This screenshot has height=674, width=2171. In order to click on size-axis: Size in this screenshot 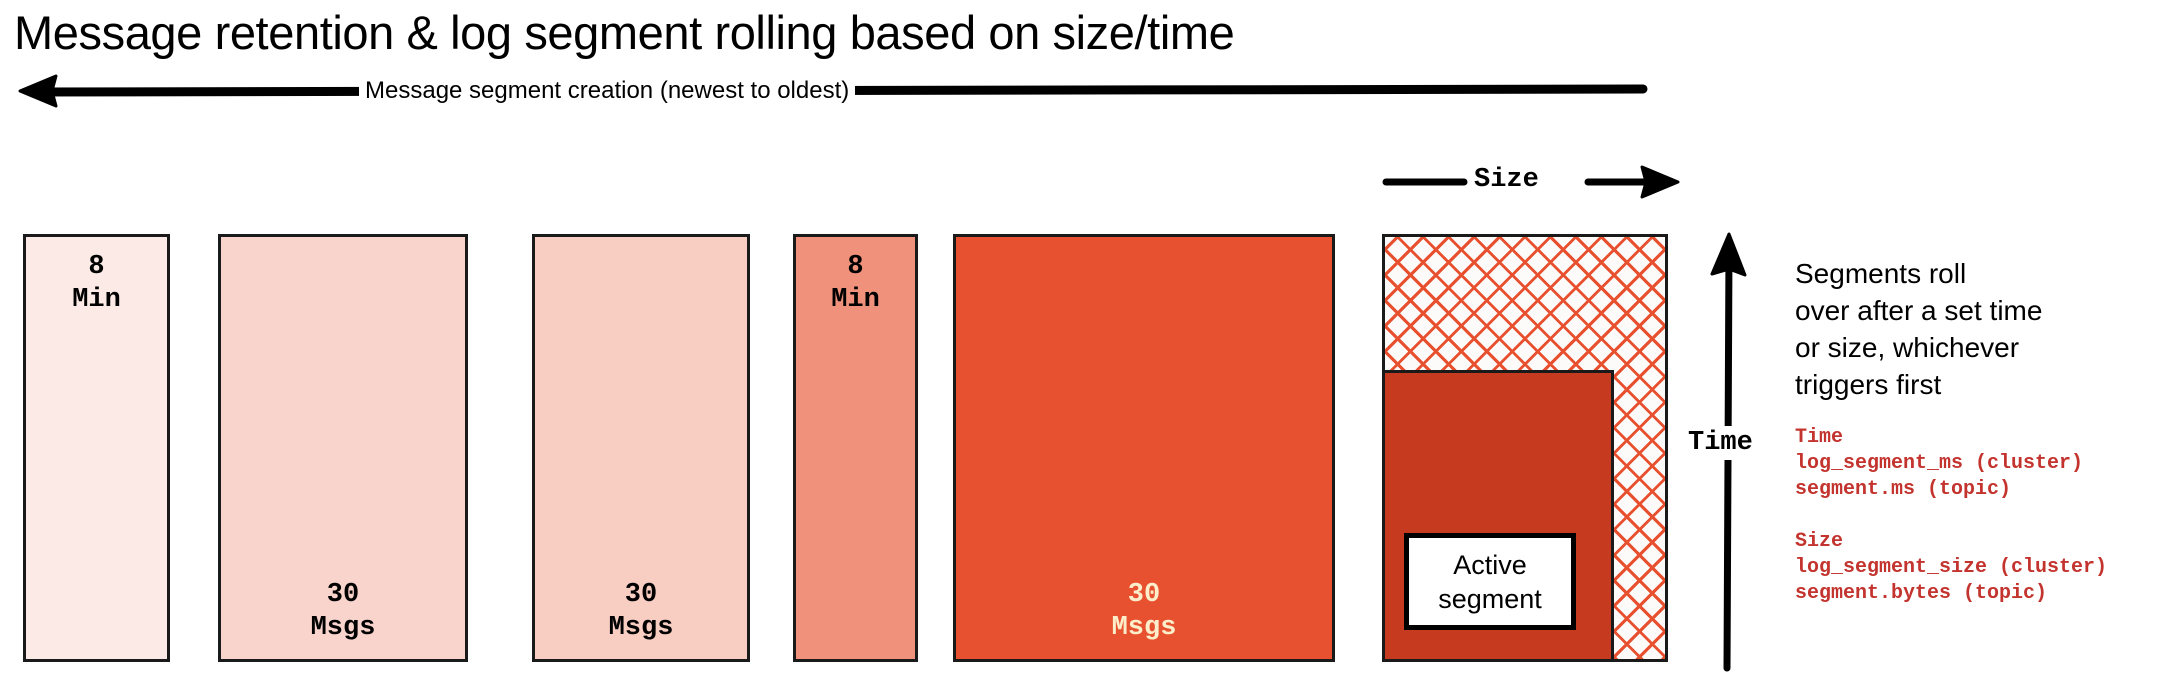, I will do `click(1530, 182)`.